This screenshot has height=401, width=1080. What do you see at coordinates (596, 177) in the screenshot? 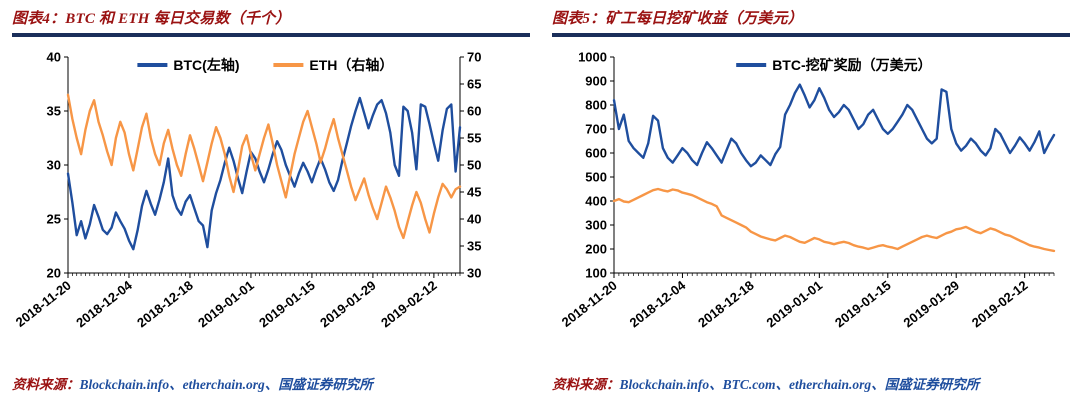
I see `svg-text: 500` at bounding box center [596, 177].